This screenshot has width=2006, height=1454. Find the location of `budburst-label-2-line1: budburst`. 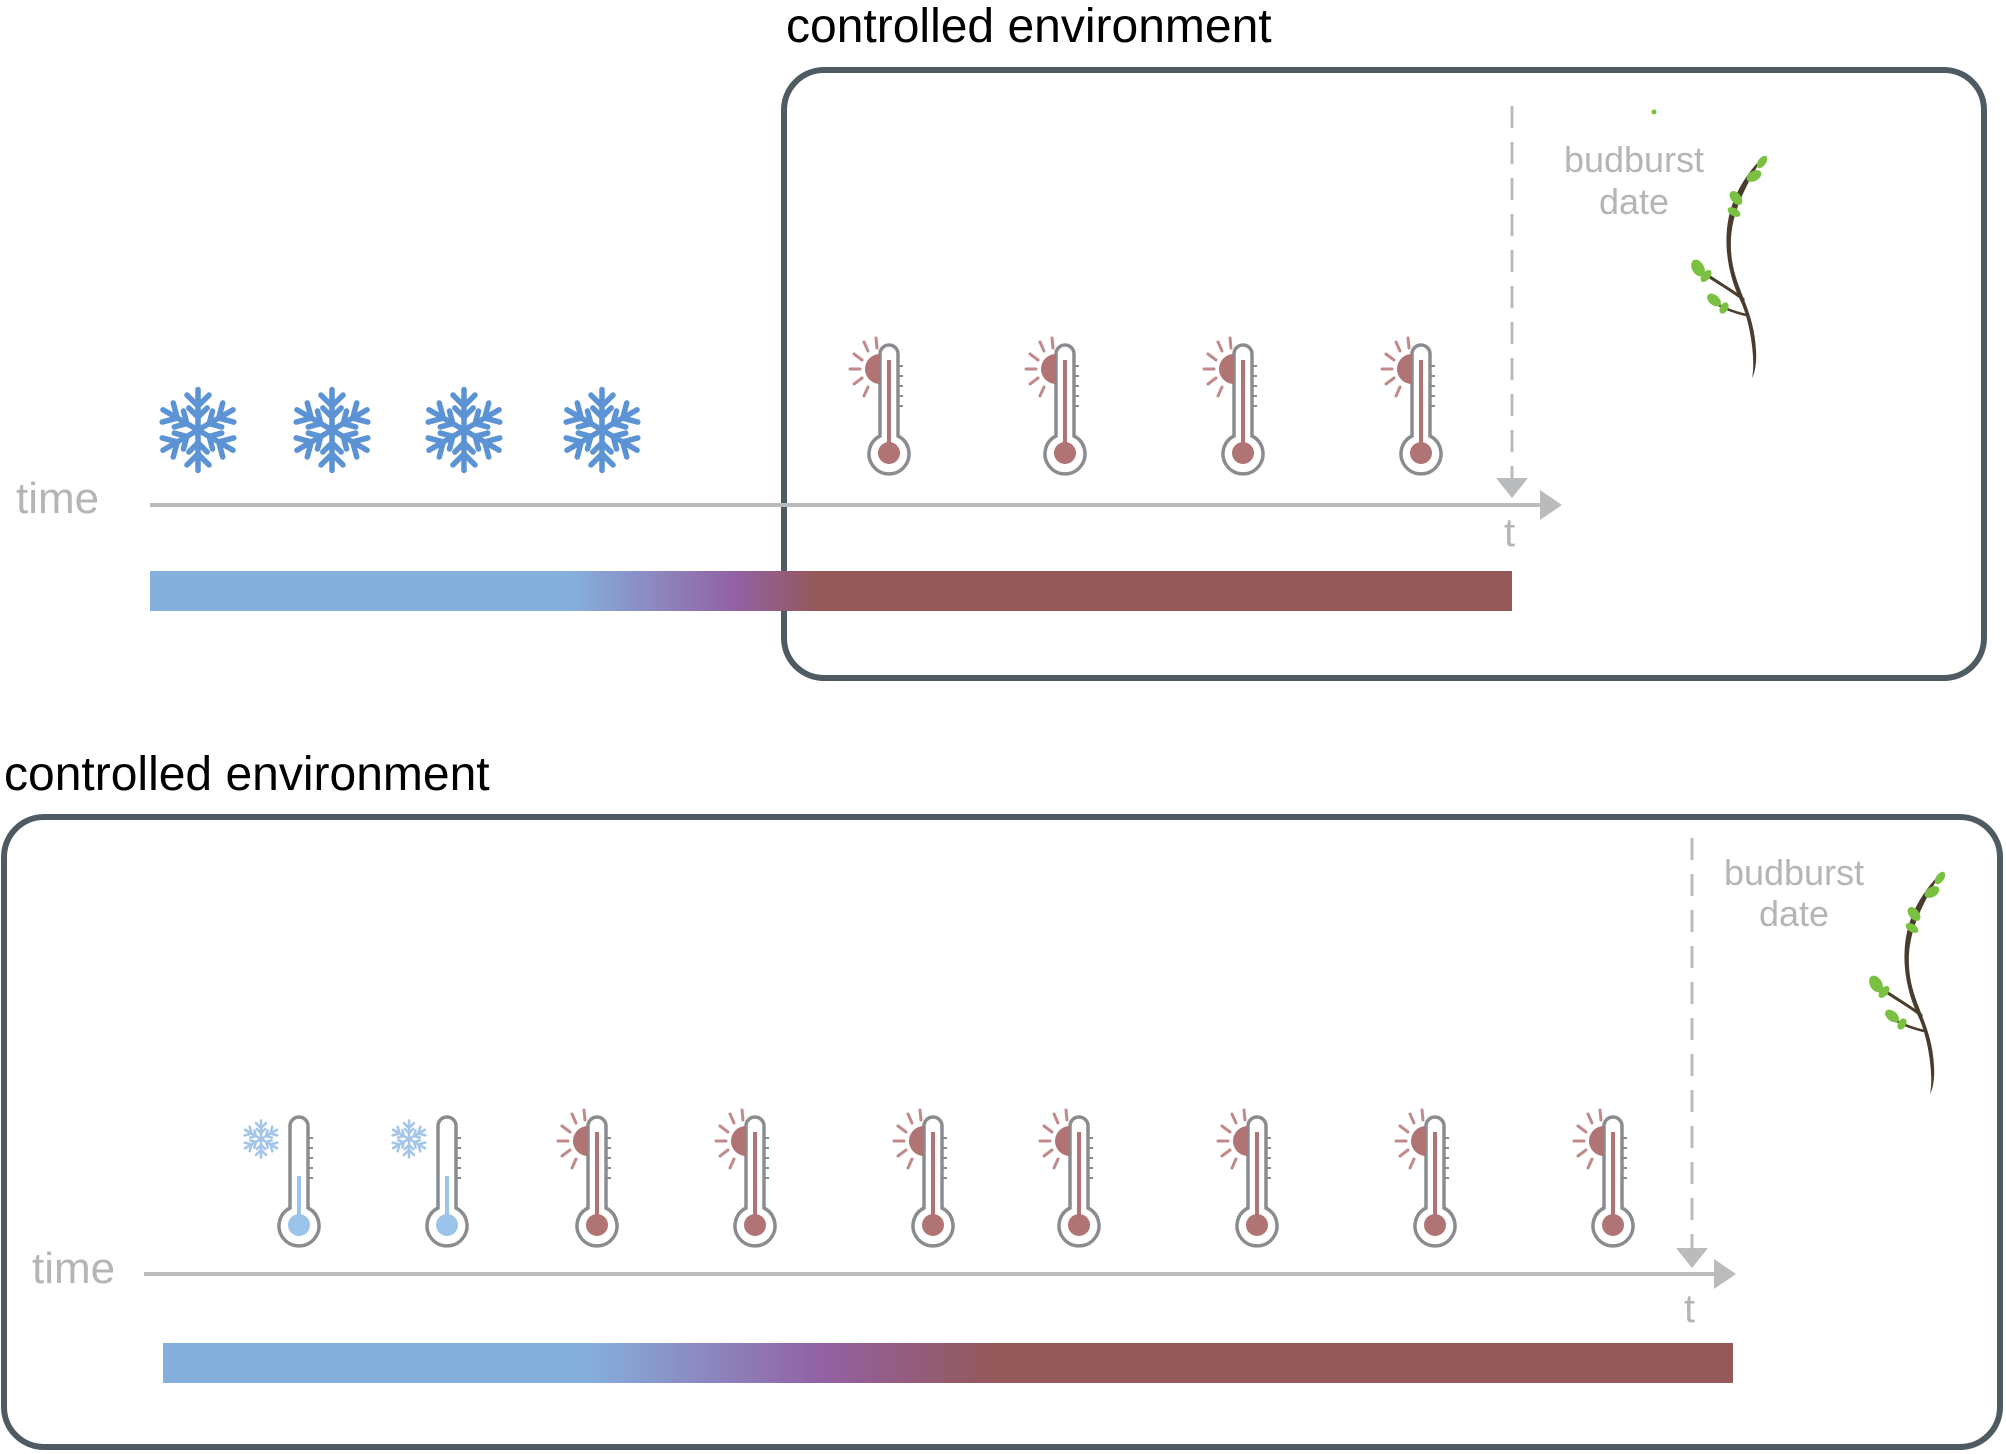

budburst-label-2-line1: budburst is located at coordinates (1794, 872).